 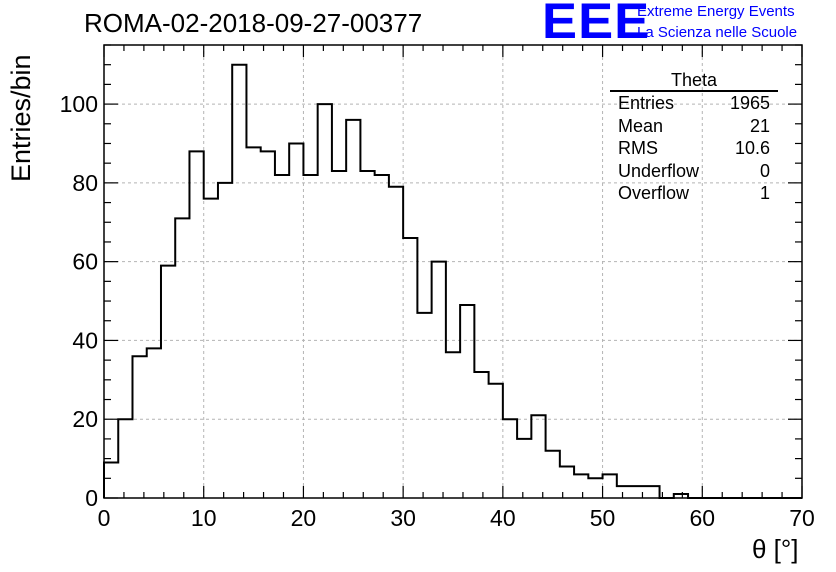 I want to click on x-axis-label: θ [°], so click(x=775, y=549).